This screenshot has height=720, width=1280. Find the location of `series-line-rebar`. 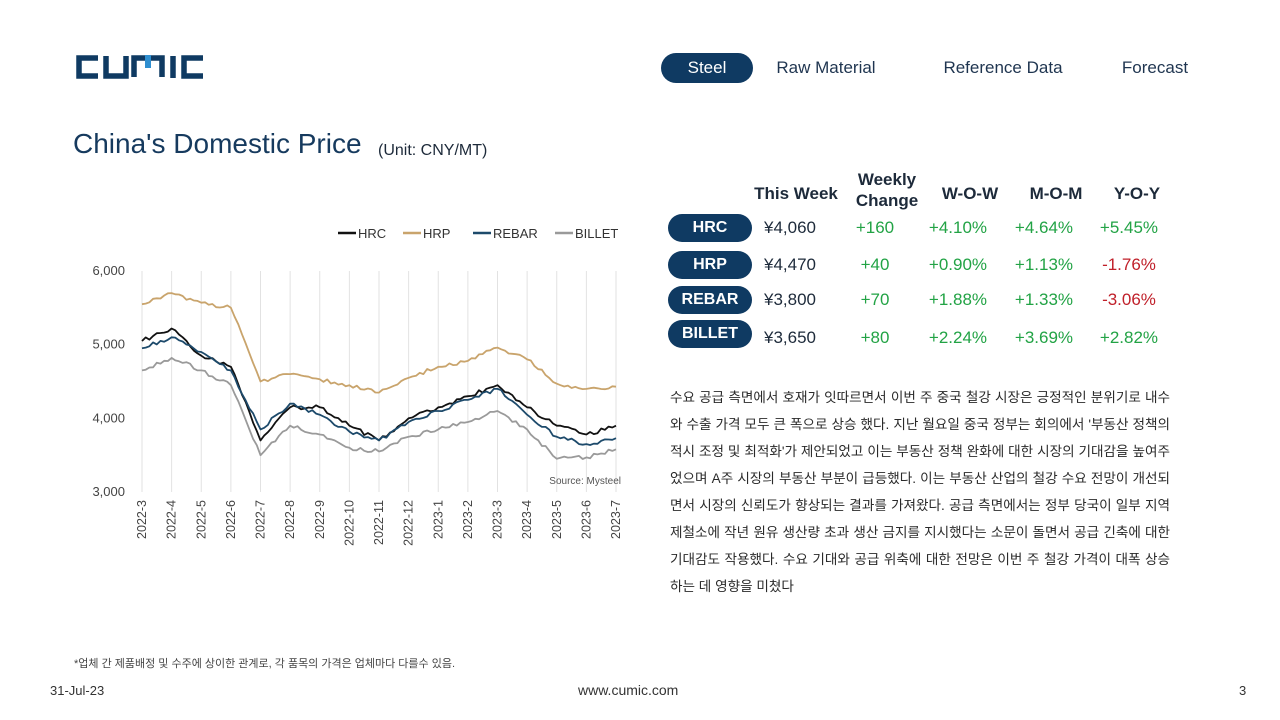

series-line-rebar is located at coordinates (379, 391).